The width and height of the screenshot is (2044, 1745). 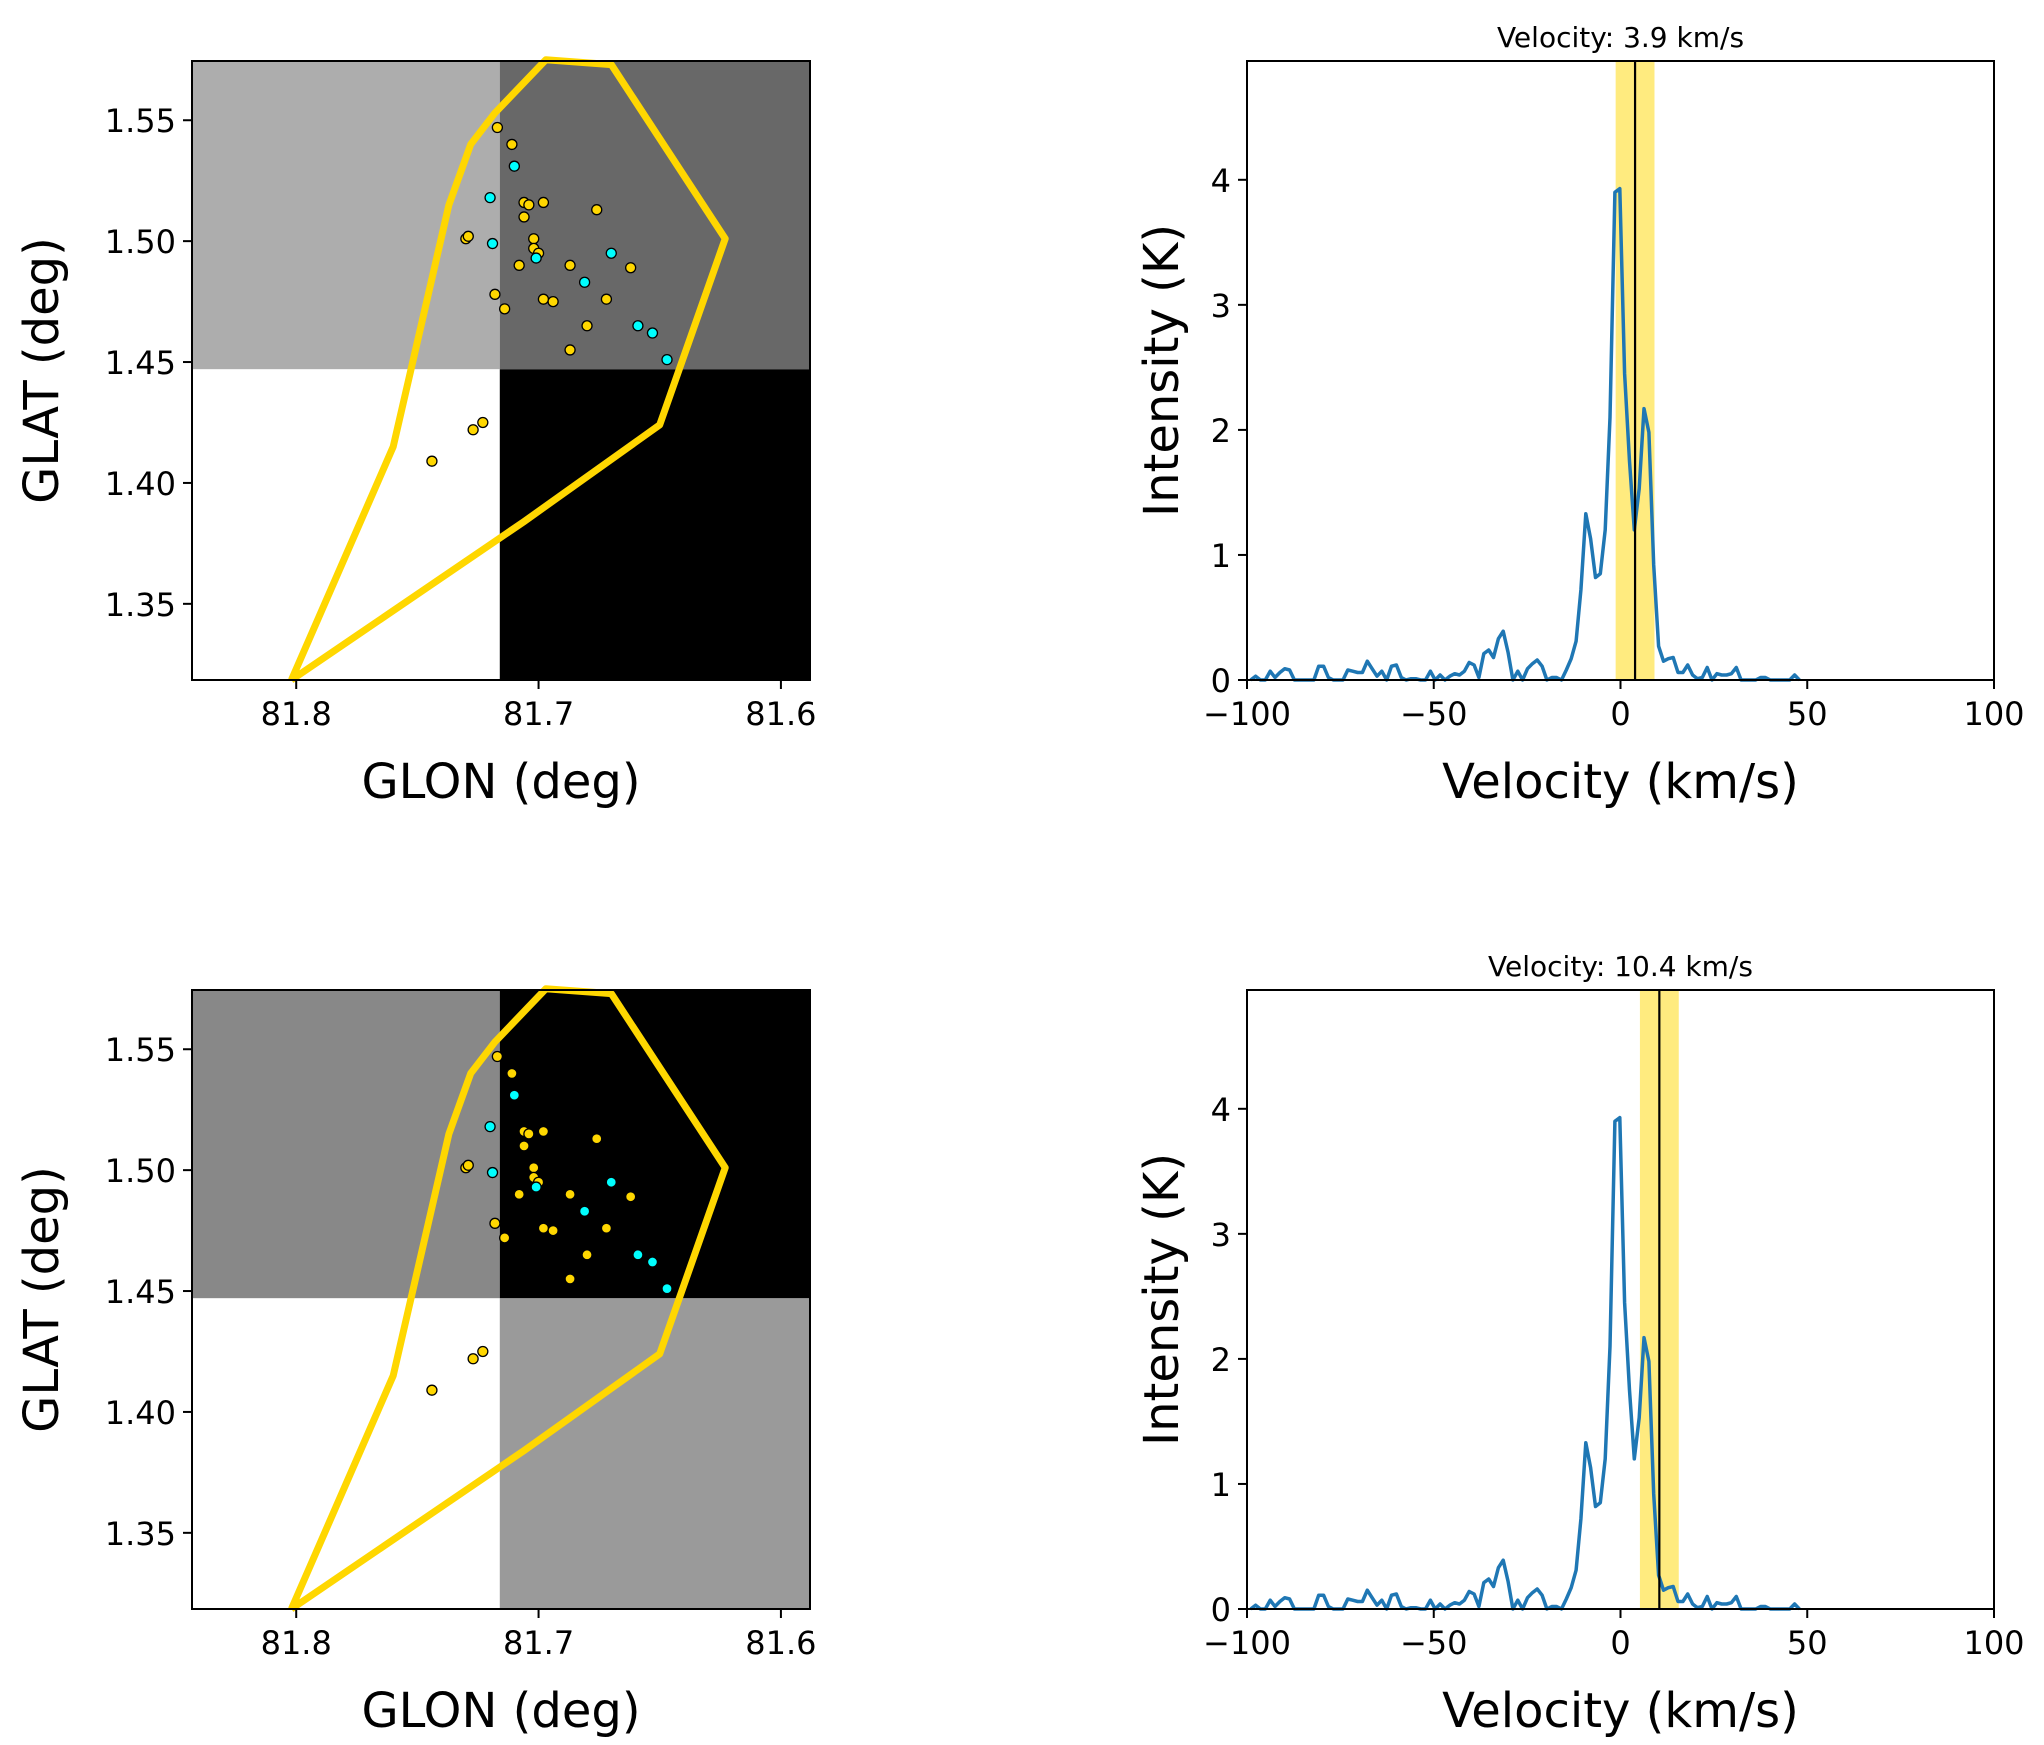 I want to click on x-tick-label: 0, so click(x=1620, y=714).